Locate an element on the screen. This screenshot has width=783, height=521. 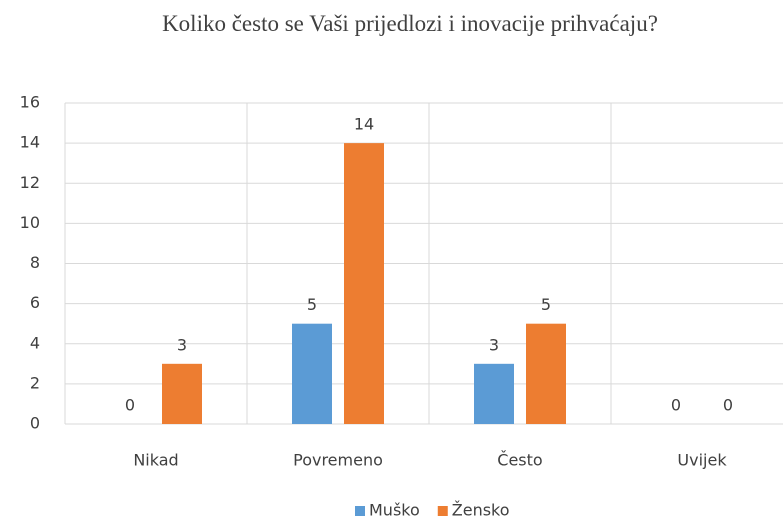
legend-label: Žensko is located at coordinates (481, 510).